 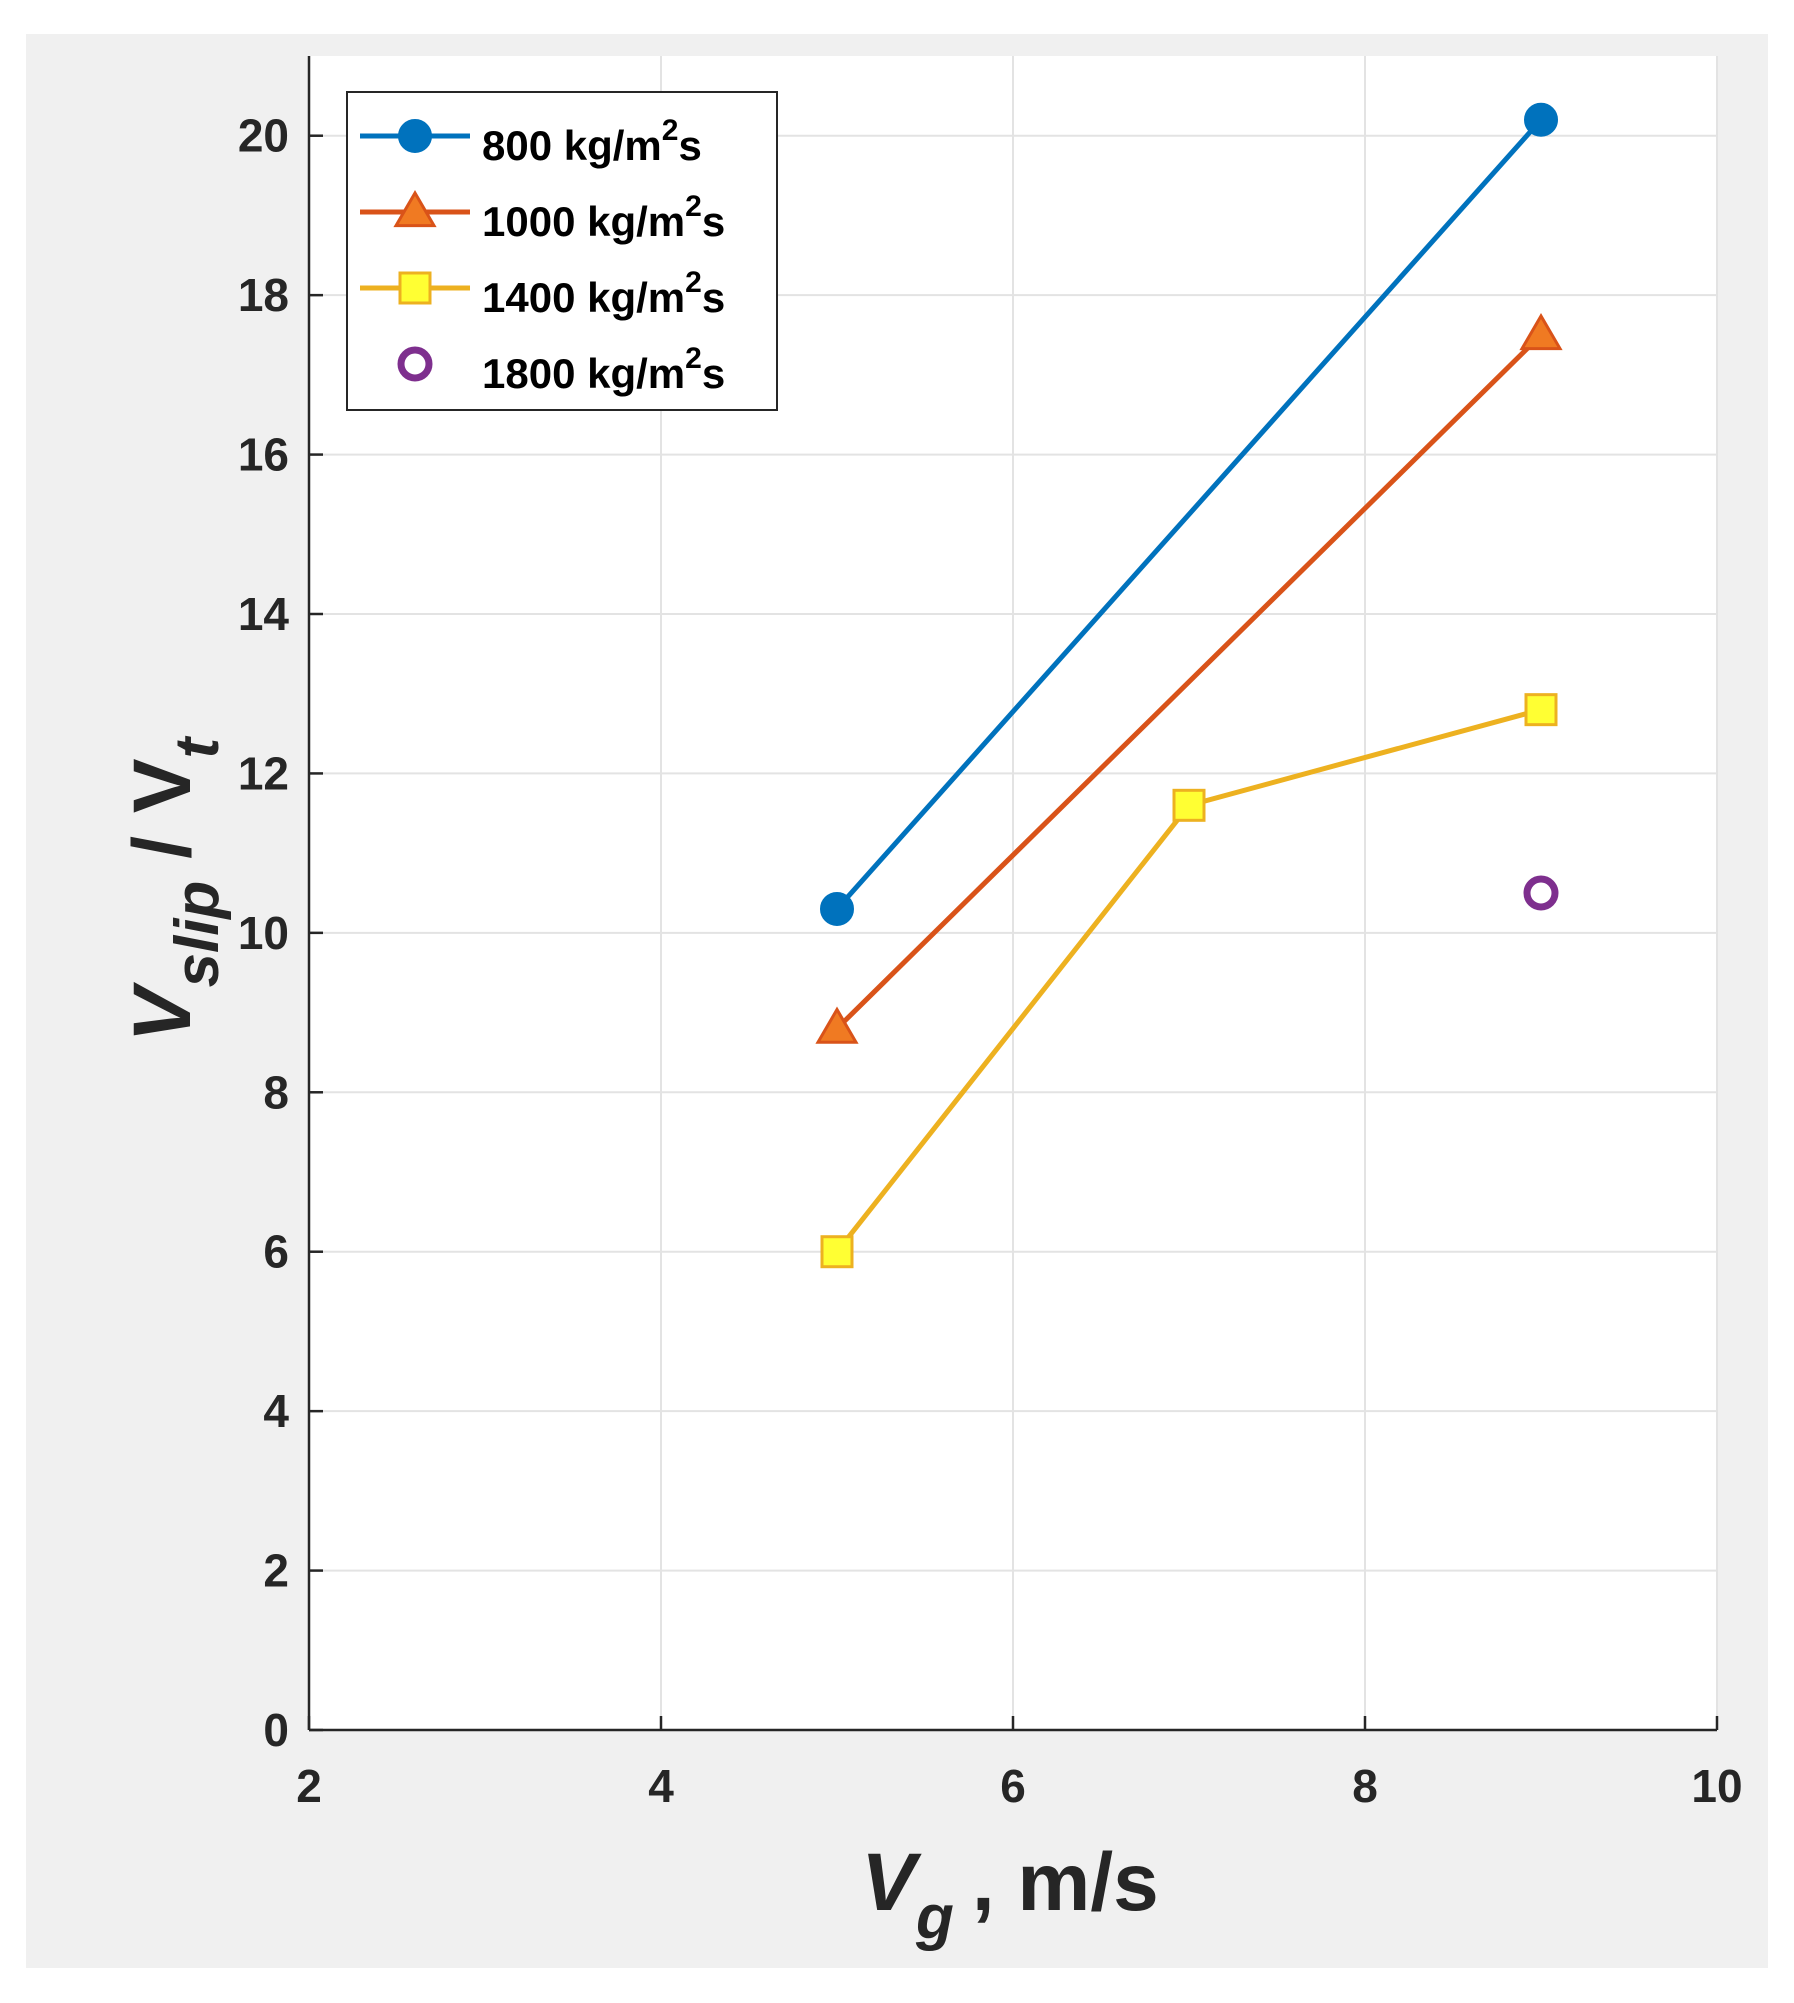 What do you see at coordinates (263, 933) in the screenshot?
I see `y-tick-label: 10` at bounding box center [263, 933].